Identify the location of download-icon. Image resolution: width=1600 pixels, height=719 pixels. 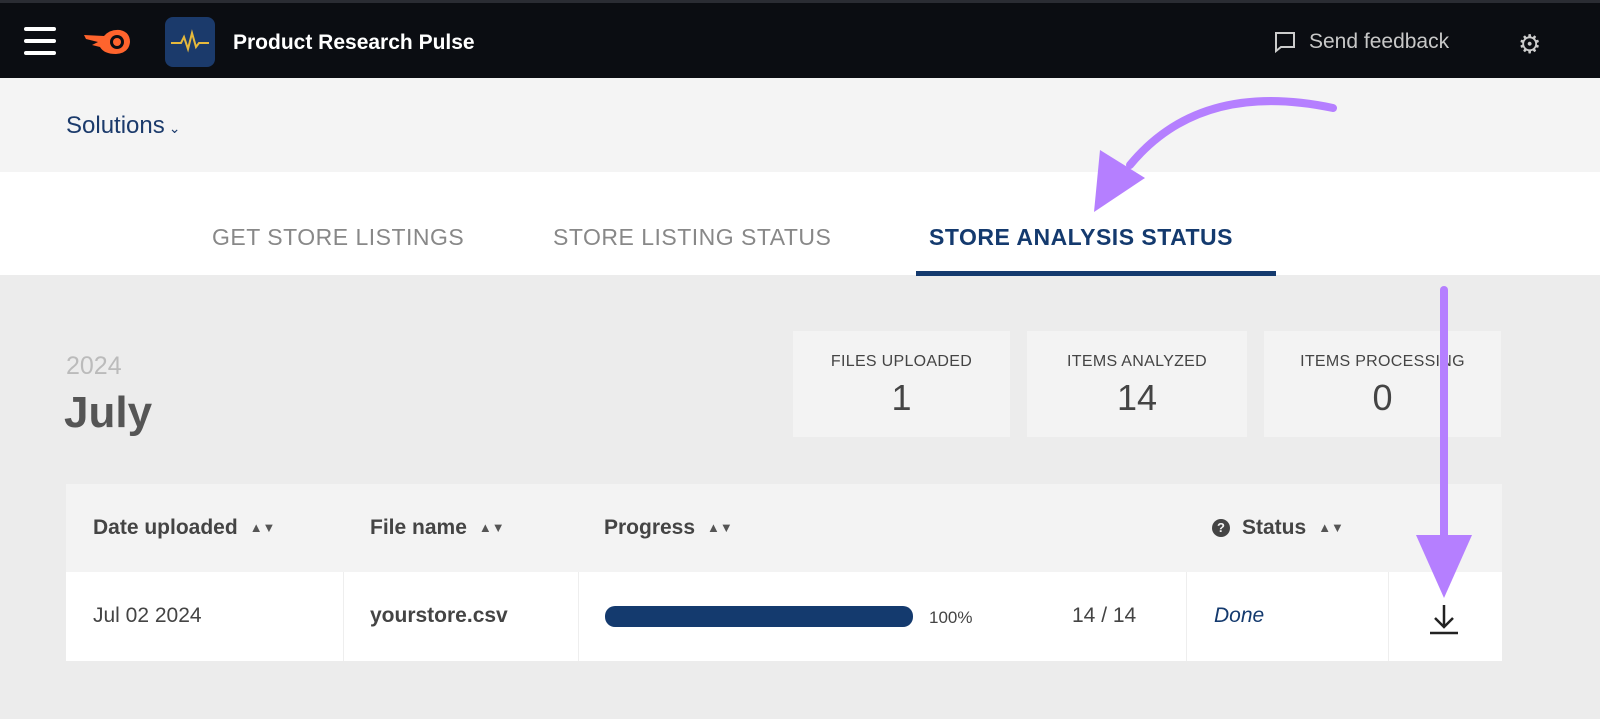
(1444, 619).